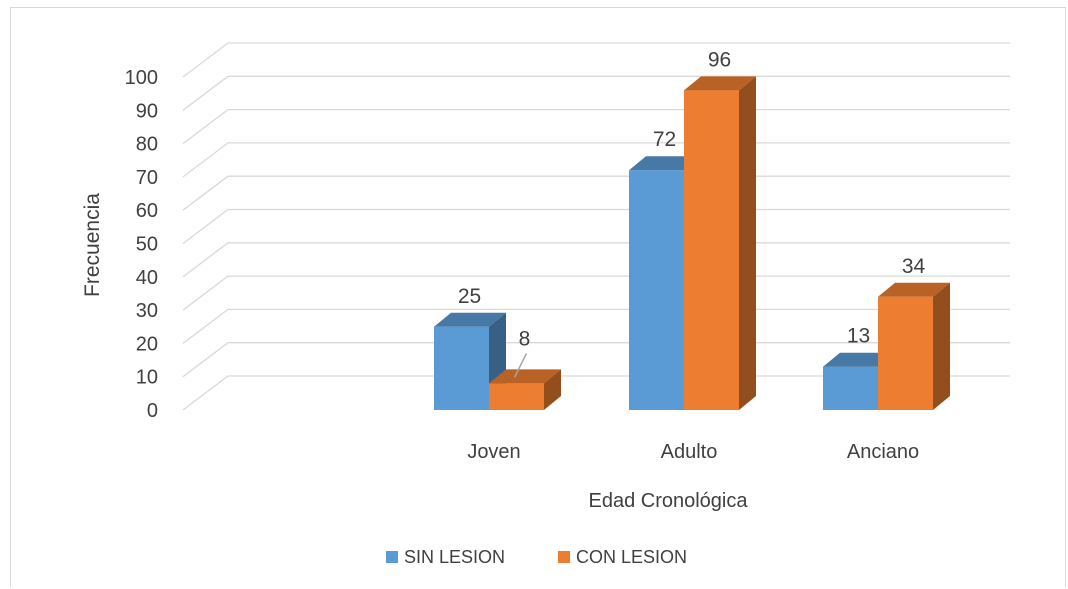 This screenshot has height=589, width=1068. Describe the element at coordinates (92, 245) in the screenshot. I see `y-axis-title: Frecuencia` at that location.